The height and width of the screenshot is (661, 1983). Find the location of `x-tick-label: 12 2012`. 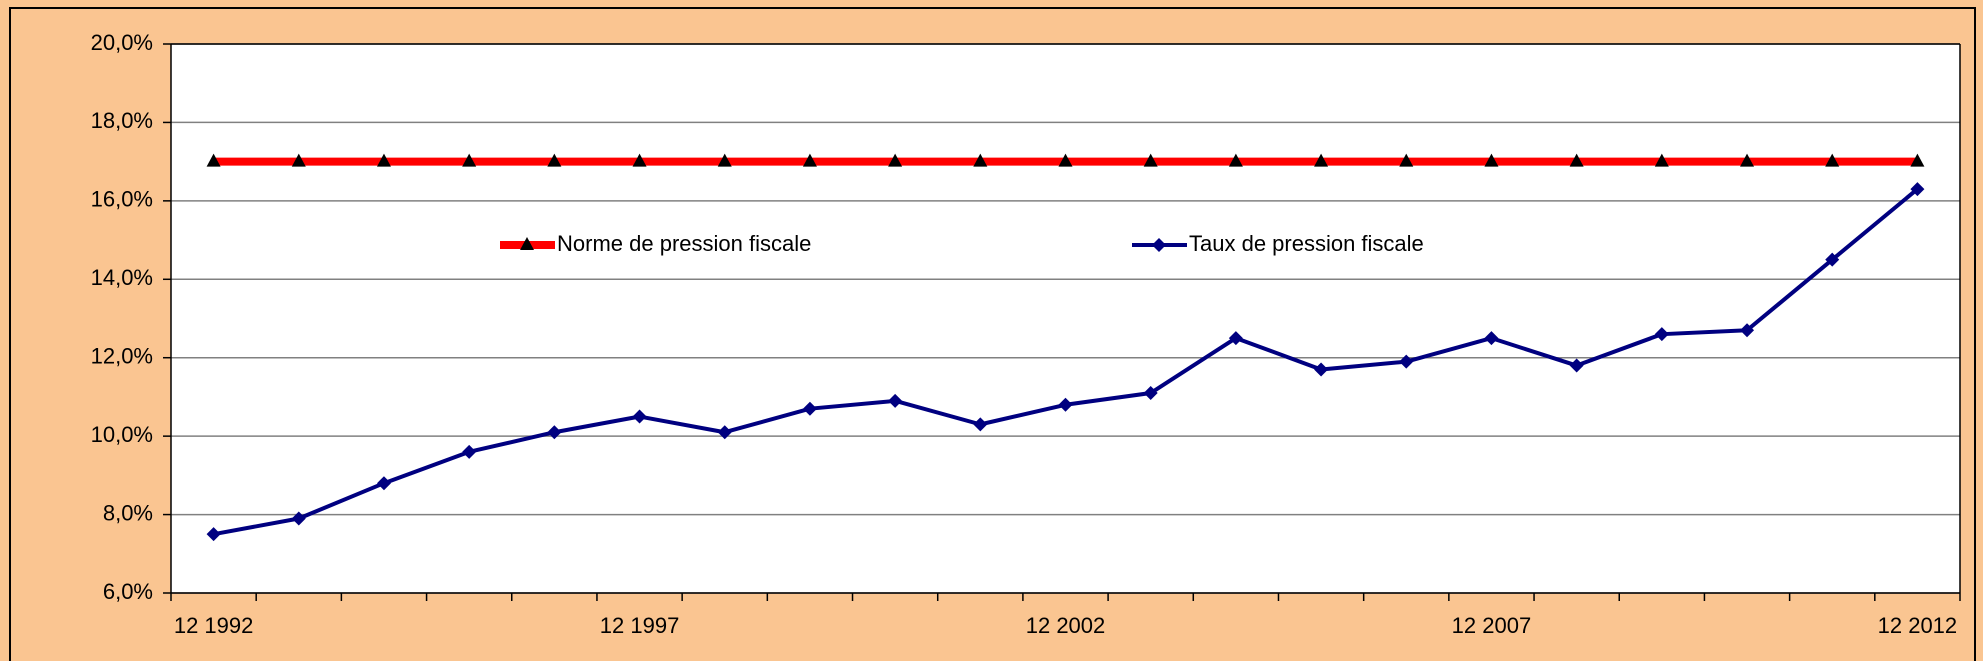

x-tick-label: 12 2012 is located at coordinates (1918, 625).